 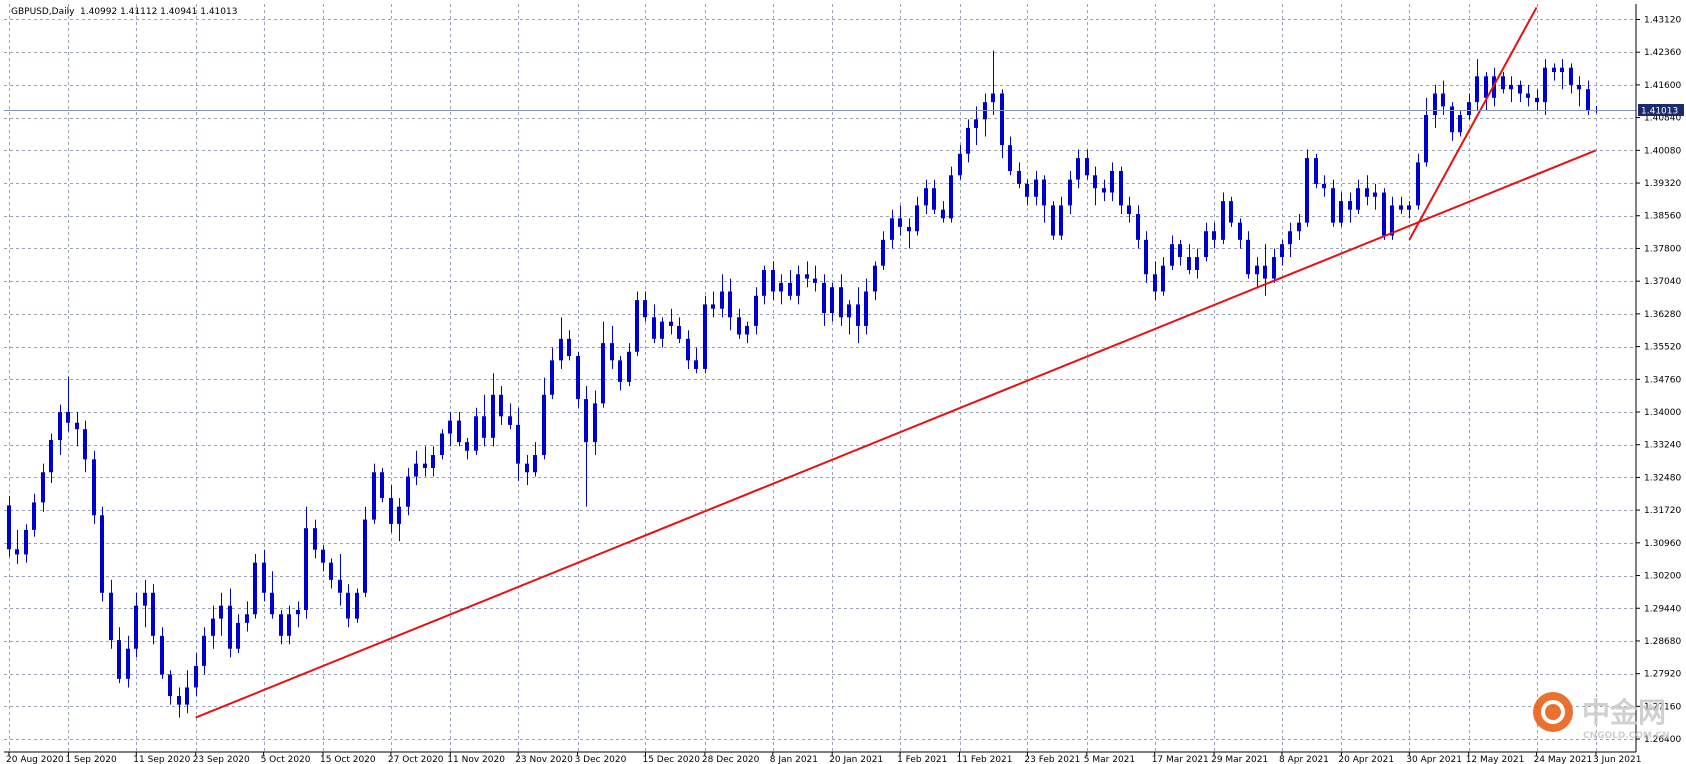 I want to click on time-tick-label: 1 Feb 2021, so click(x=922, y=759).